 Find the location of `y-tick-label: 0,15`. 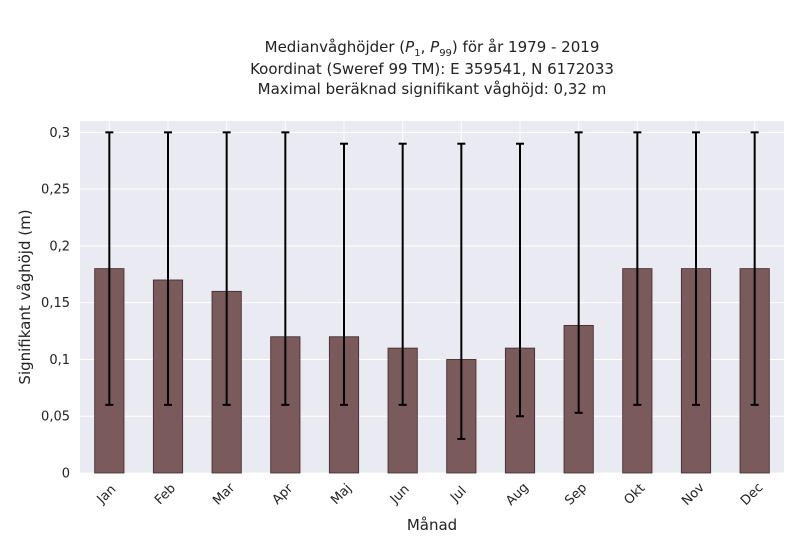

y-tick-label: 0,15 is located at coordinates (55, 303).